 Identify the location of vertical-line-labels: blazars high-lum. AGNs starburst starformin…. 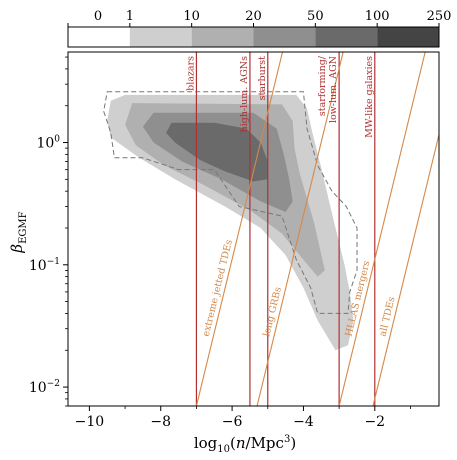
(279, 96).